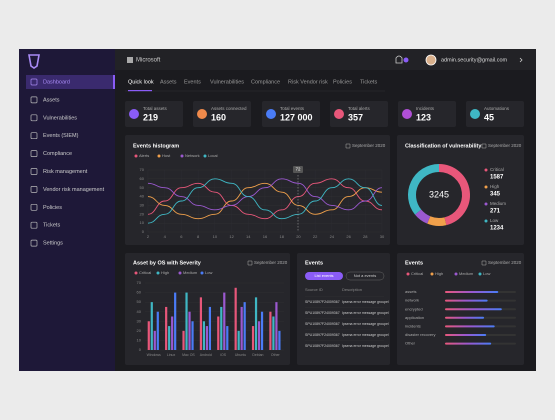 This screenshot has height=420, width=555. I want to click on nav-item: Tickets, so click(51, 226).